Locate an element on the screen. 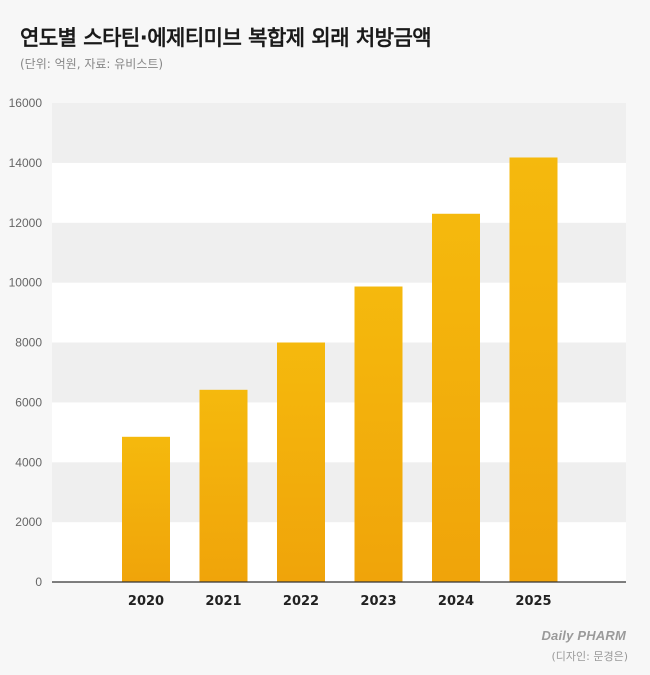  y-tick-label: 0 is located at coordinates (38, 582).